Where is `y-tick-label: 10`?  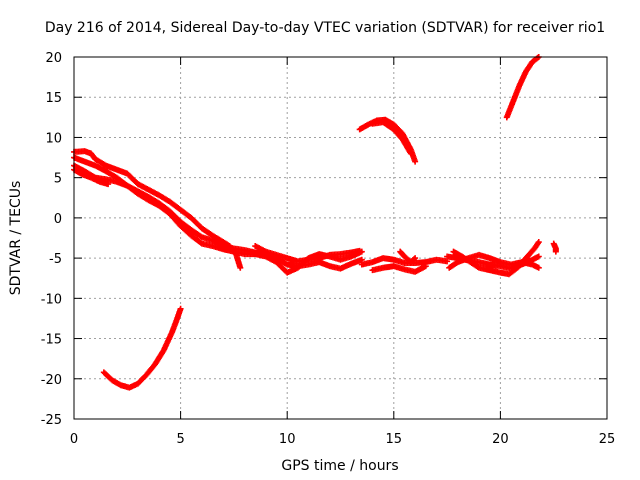
y-tick-label: 10 is located at coordinates (53, 138).